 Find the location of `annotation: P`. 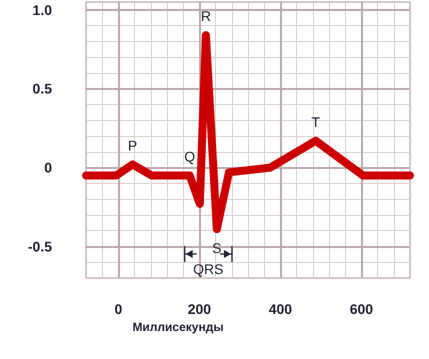

annotation: P is located at coordinates (133, 145).